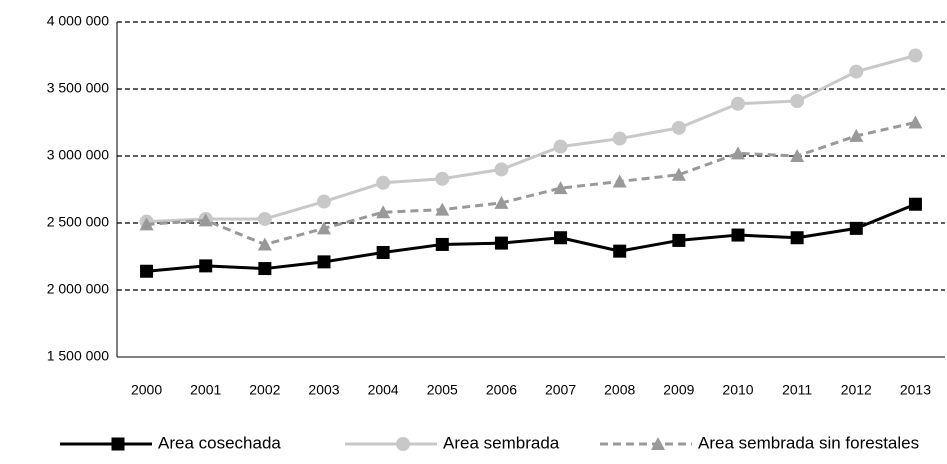 The height and width of the screenshot is (464, 947). Describe the element at coordinates (501, 442) in the screenshot. I see `legend-label: Area sembrada` at that location.